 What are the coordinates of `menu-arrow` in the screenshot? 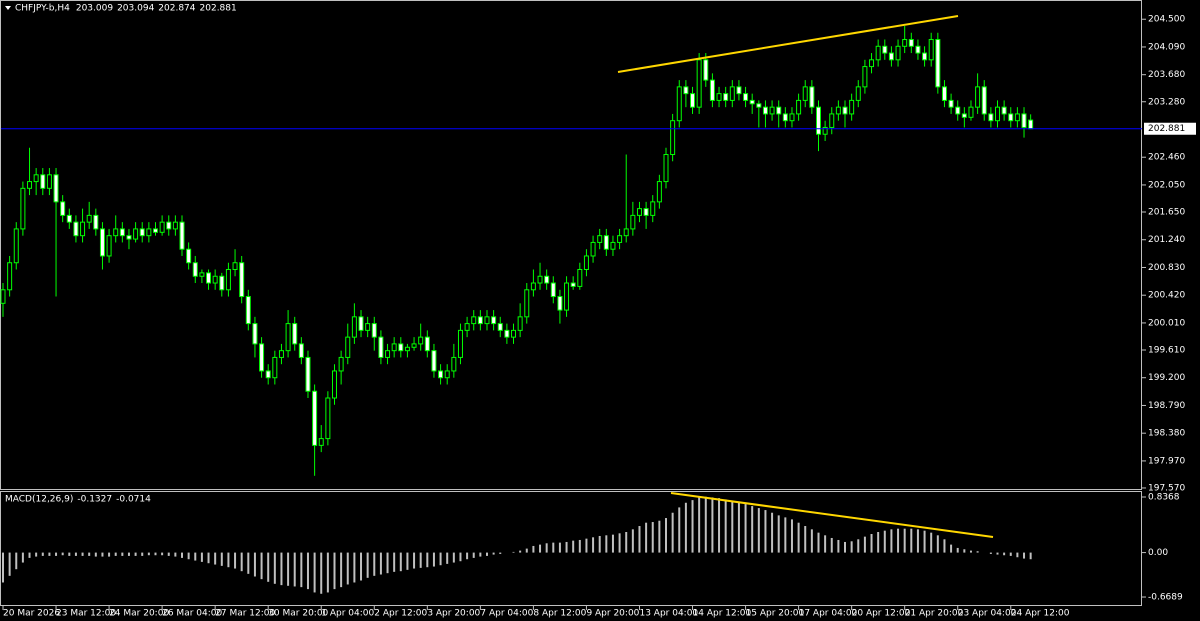 It's located at (8, 8).